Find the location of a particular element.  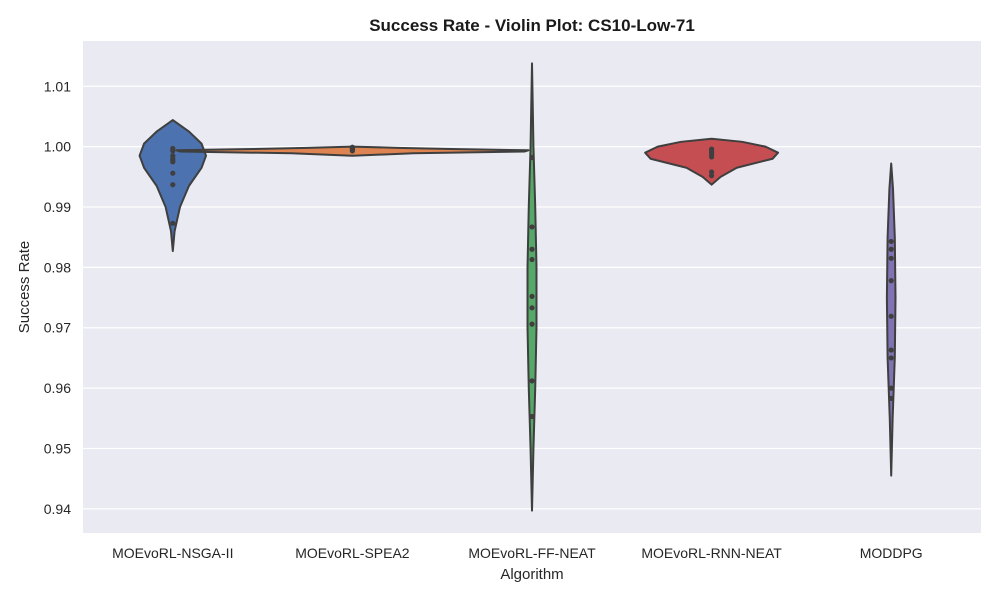

y-tick-label: 0.97 is located at coordinates (57, 328).